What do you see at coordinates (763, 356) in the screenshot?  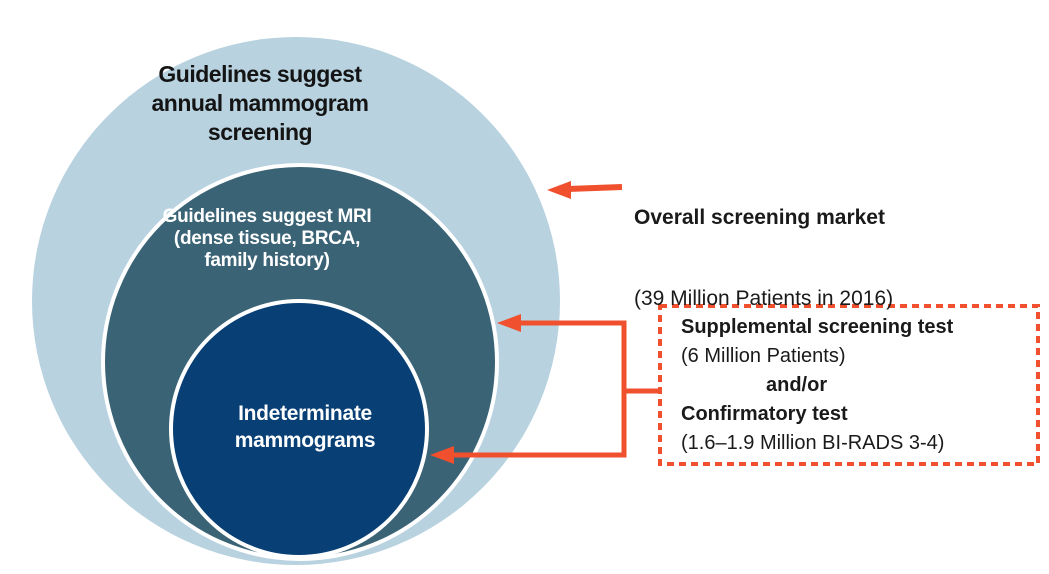 I see `callout-line-supplemental-patients: (6 Million Patients)` at bounding box center [763, 356].